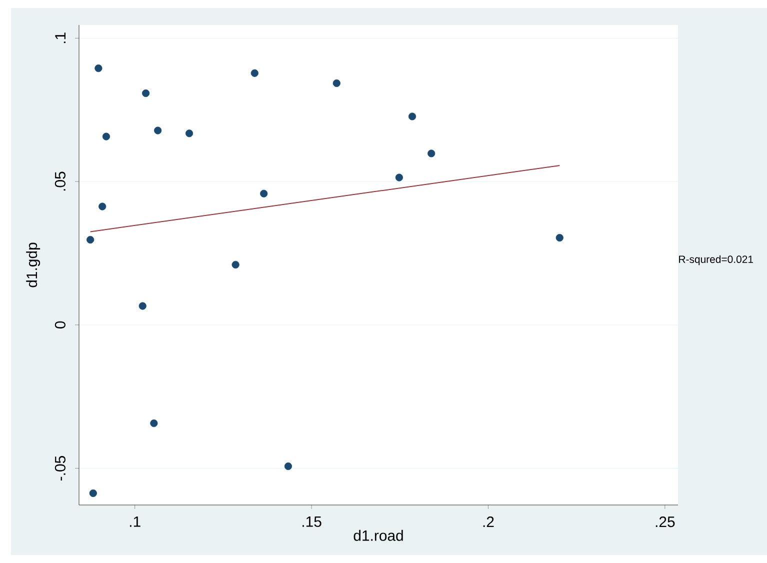  I want to click on x-tick-label: .2, so click(488, 521).